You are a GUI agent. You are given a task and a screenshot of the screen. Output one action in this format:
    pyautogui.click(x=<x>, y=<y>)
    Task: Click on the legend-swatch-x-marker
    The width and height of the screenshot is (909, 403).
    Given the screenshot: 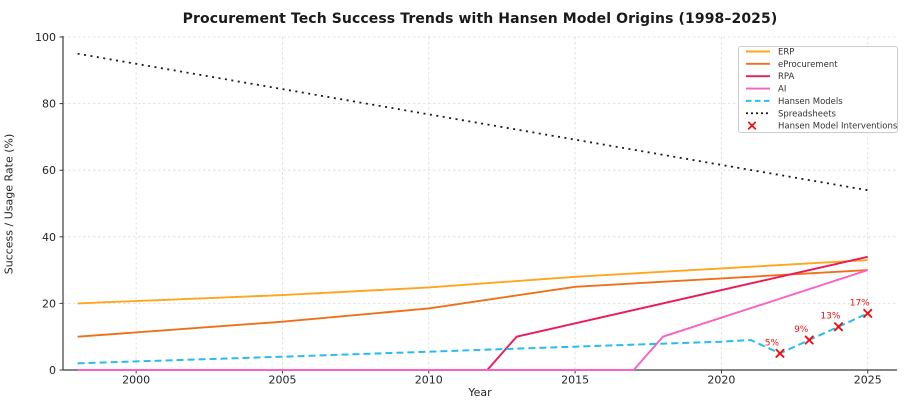 What is the action you would take?
    pyautogui.click(x=752, y=125)
    